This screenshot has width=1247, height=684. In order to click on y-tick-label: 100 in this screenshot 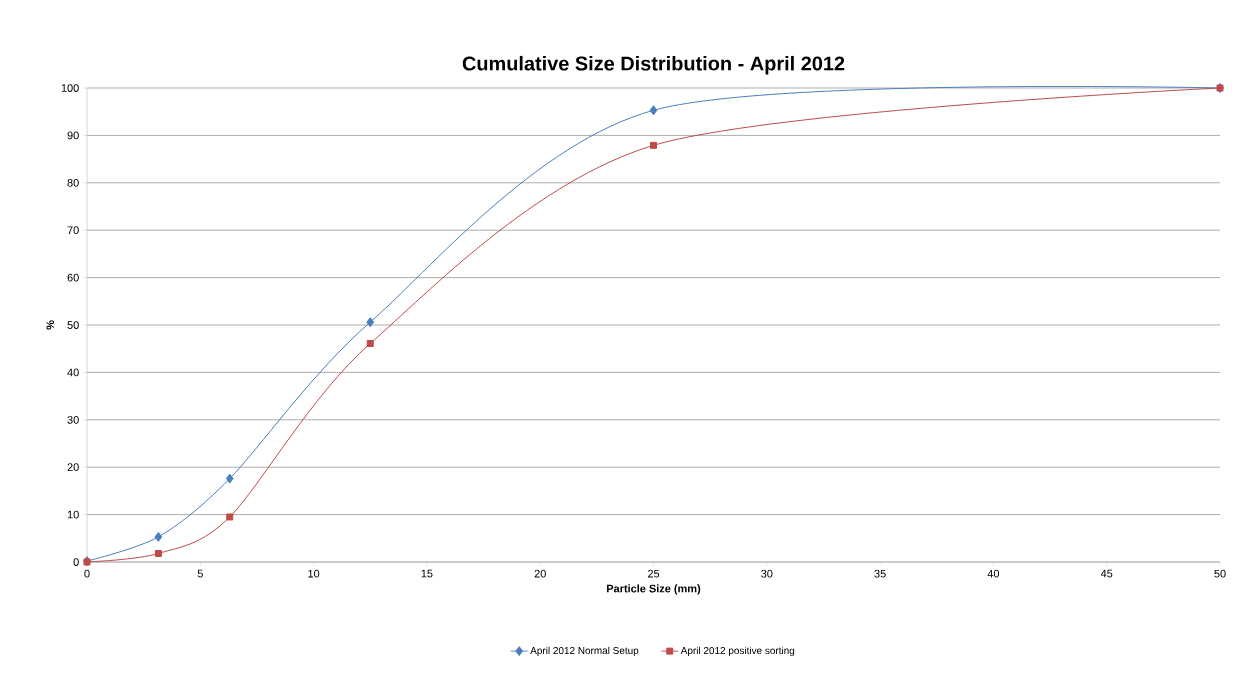, I will do `click(70, 88)`.